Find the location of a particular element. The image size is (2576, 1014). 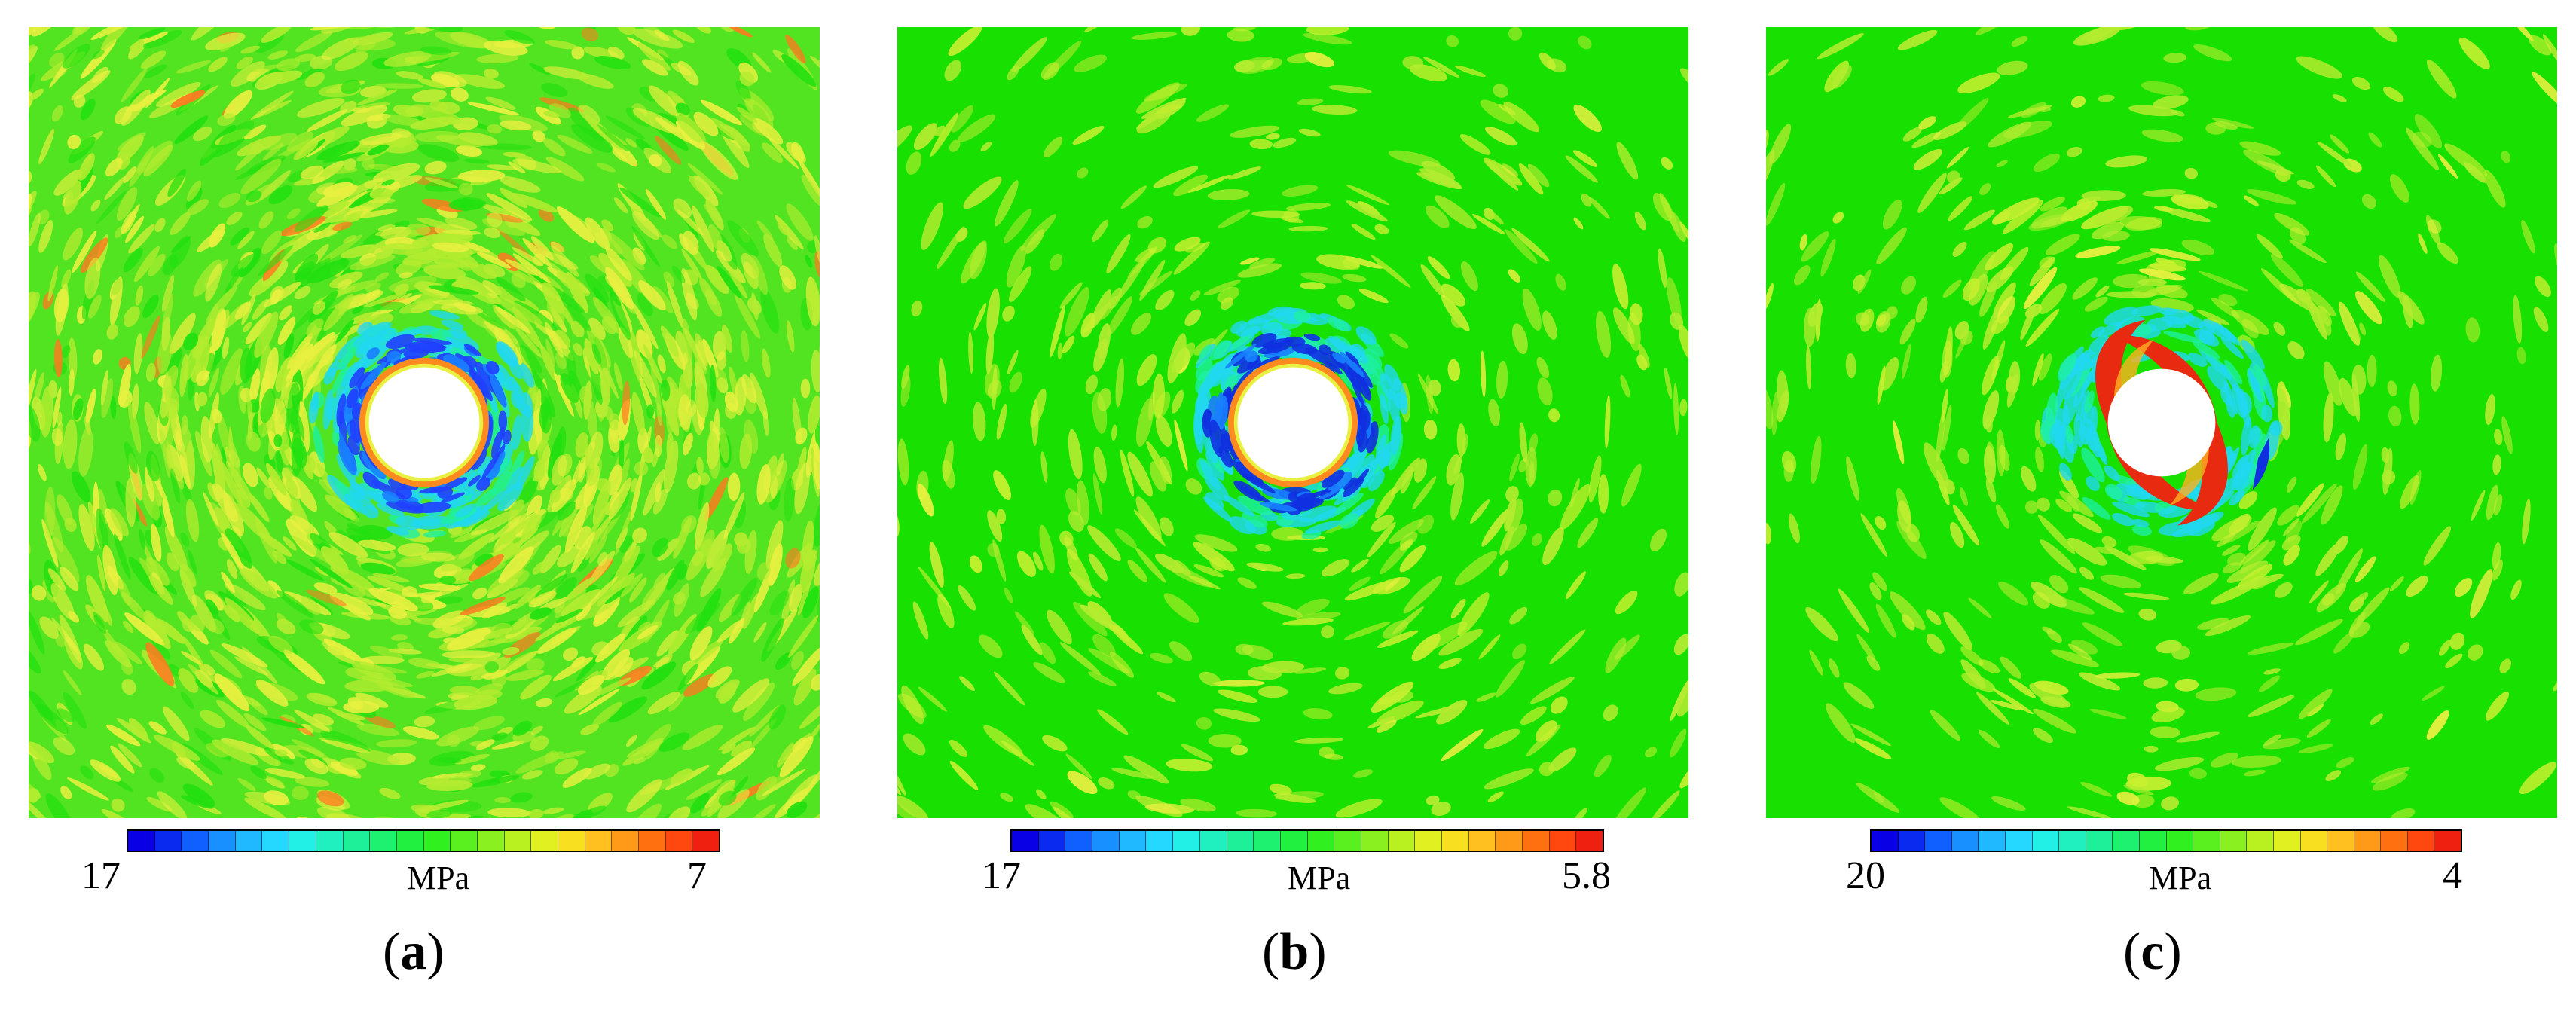

colorbar-a is located at coordinates (423, 840).